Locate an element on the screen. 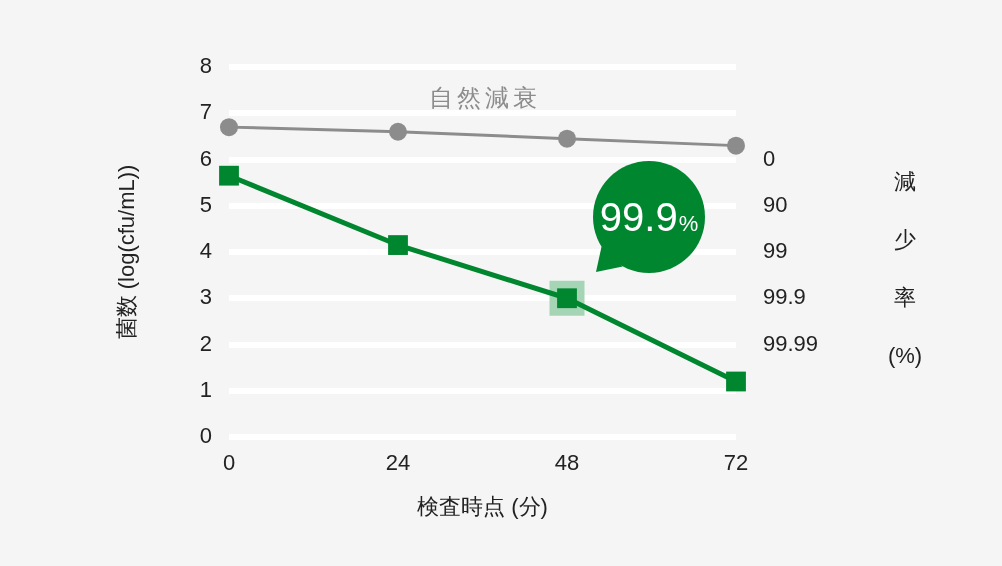  y-tick-label: 2 is located at coordinates (205, 343).